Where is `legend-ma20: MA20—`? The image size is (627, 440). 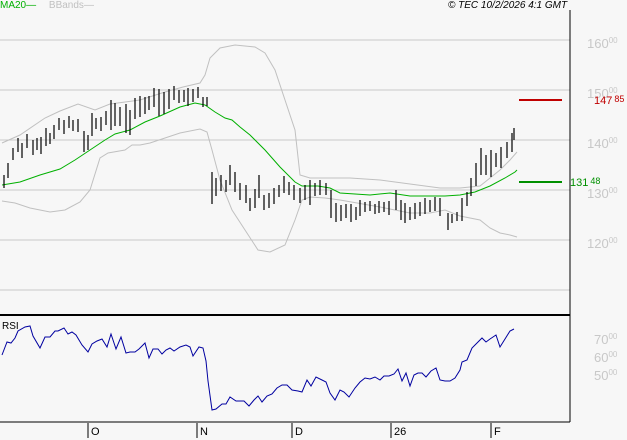
legend-ma20: MA20— is located at coordinates (18, 5).